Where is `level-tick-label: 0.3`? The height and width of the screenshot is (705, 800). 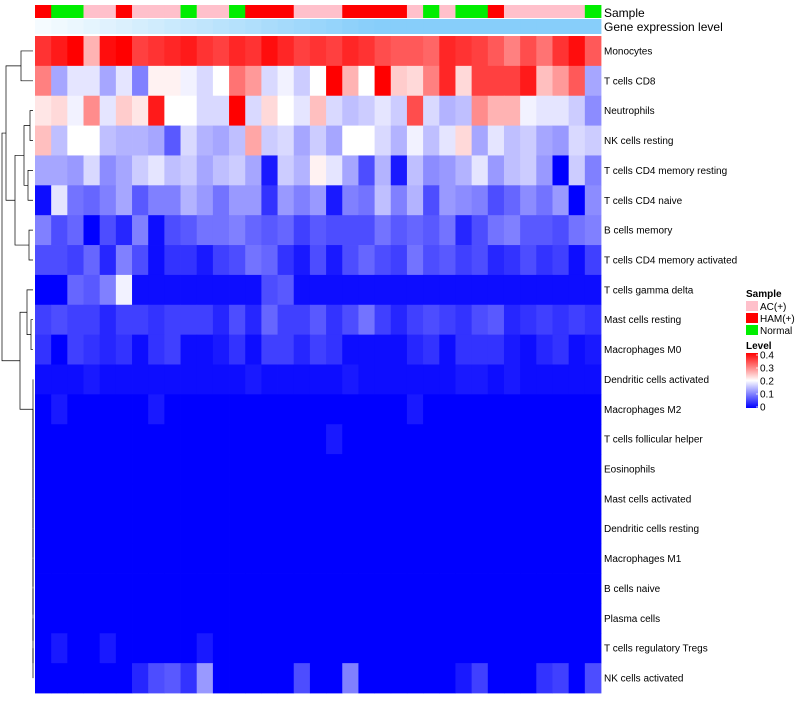 level-tick-label: 0.3 is located at coordinates (767, 369).